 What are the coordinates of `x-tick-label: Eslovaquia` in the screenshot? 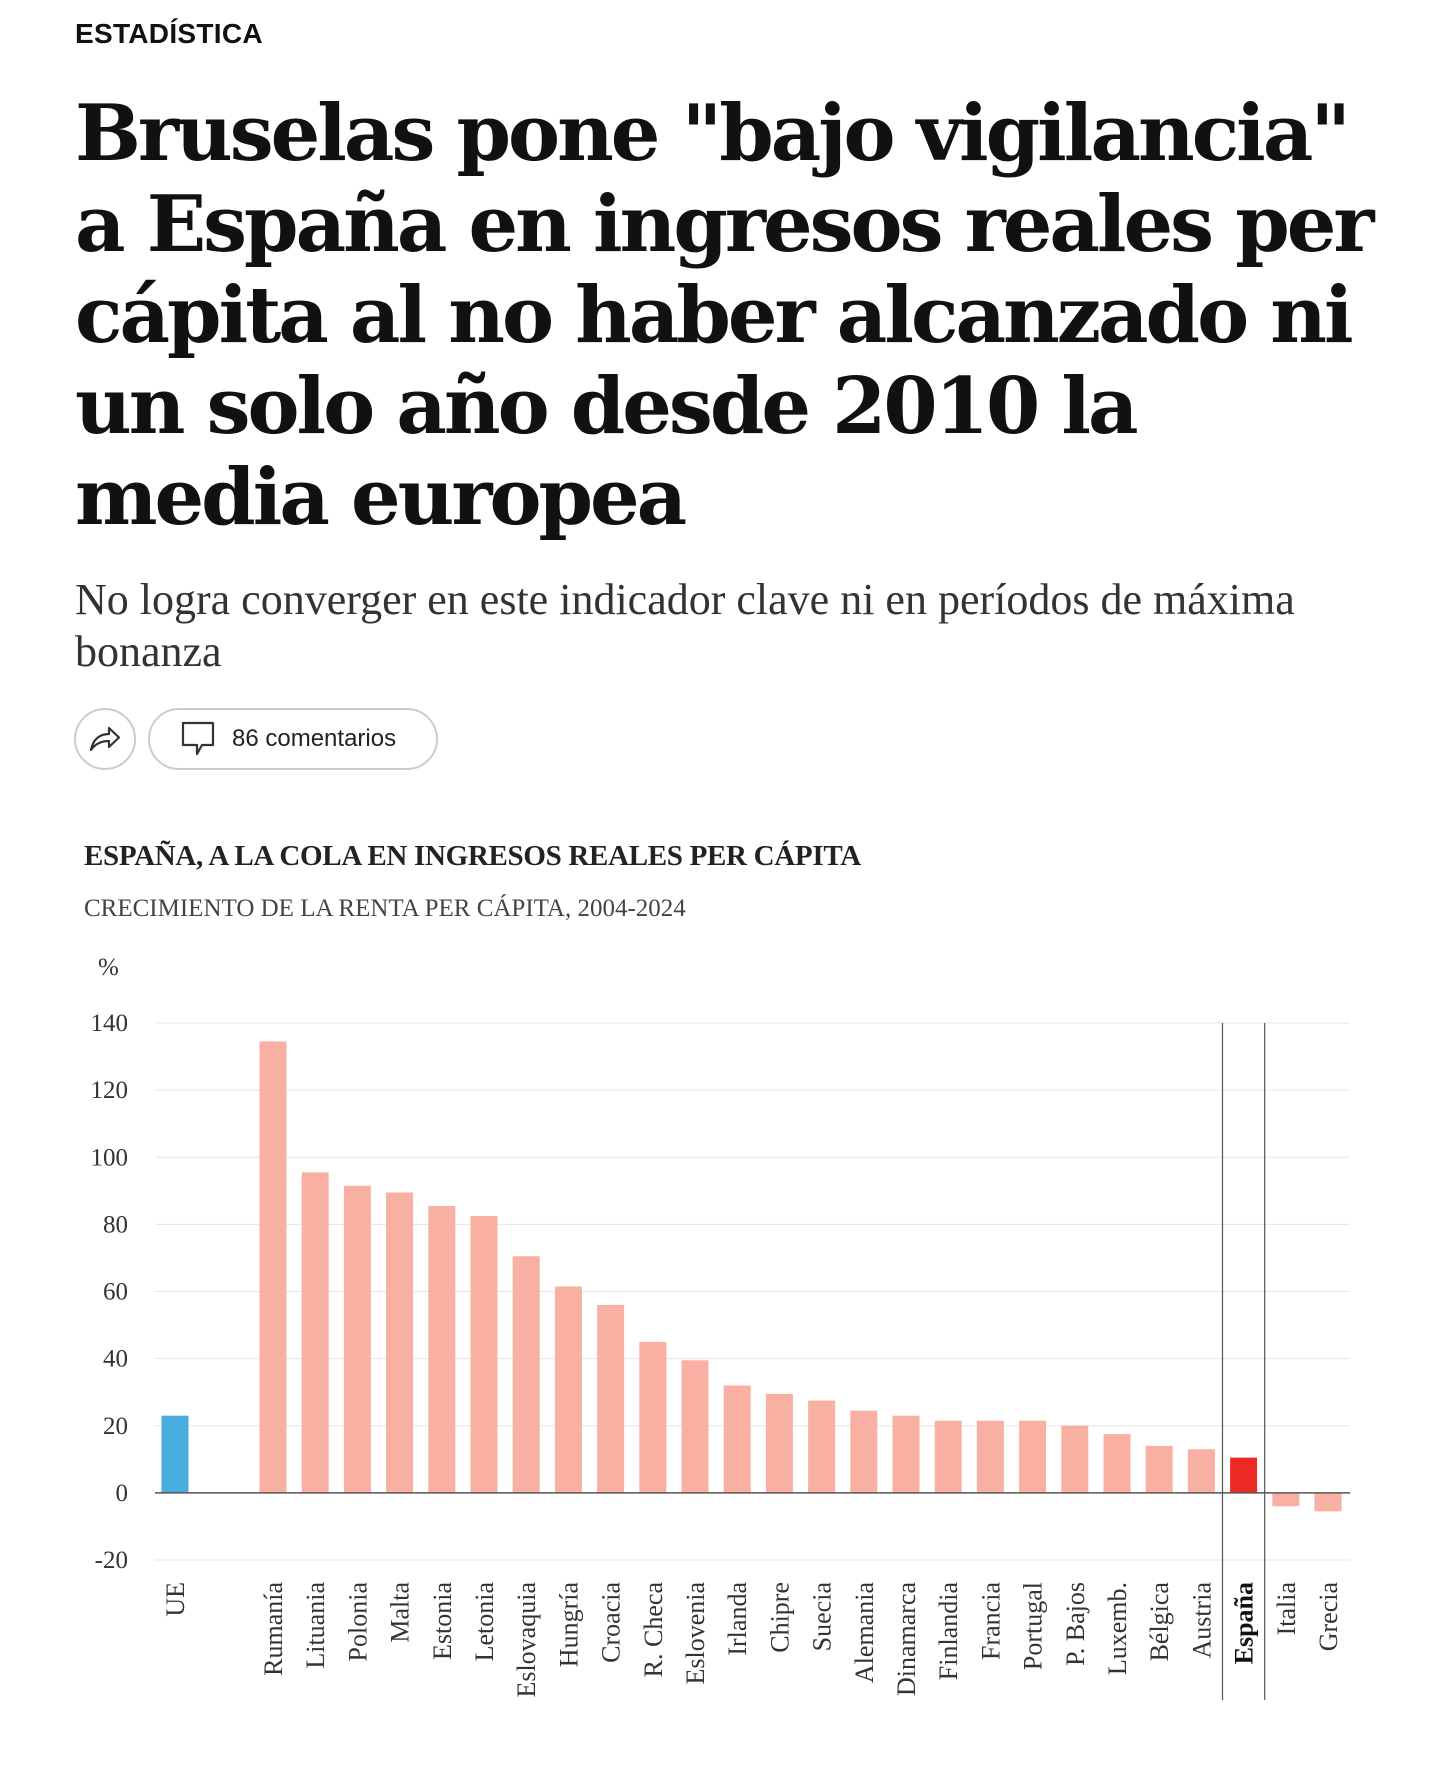 It's located at (526, 1640).